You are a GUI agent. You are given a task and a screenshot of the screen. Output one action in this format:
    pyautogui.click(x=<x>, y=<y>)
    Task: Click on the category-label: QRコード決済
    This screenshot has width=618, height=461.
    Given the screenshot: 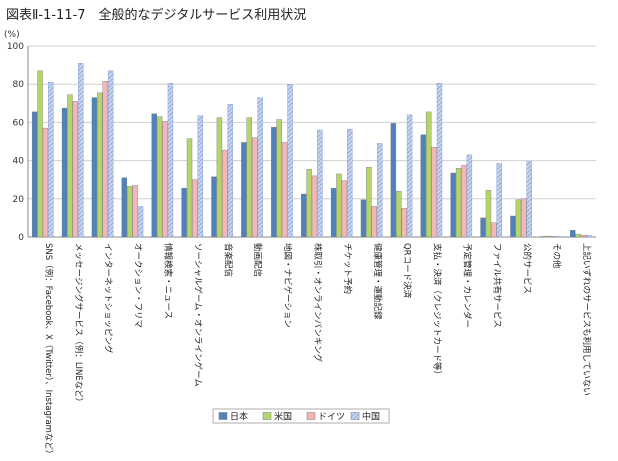 What is the action you would take?
    pyautogui.click(x=407, y=271)
    